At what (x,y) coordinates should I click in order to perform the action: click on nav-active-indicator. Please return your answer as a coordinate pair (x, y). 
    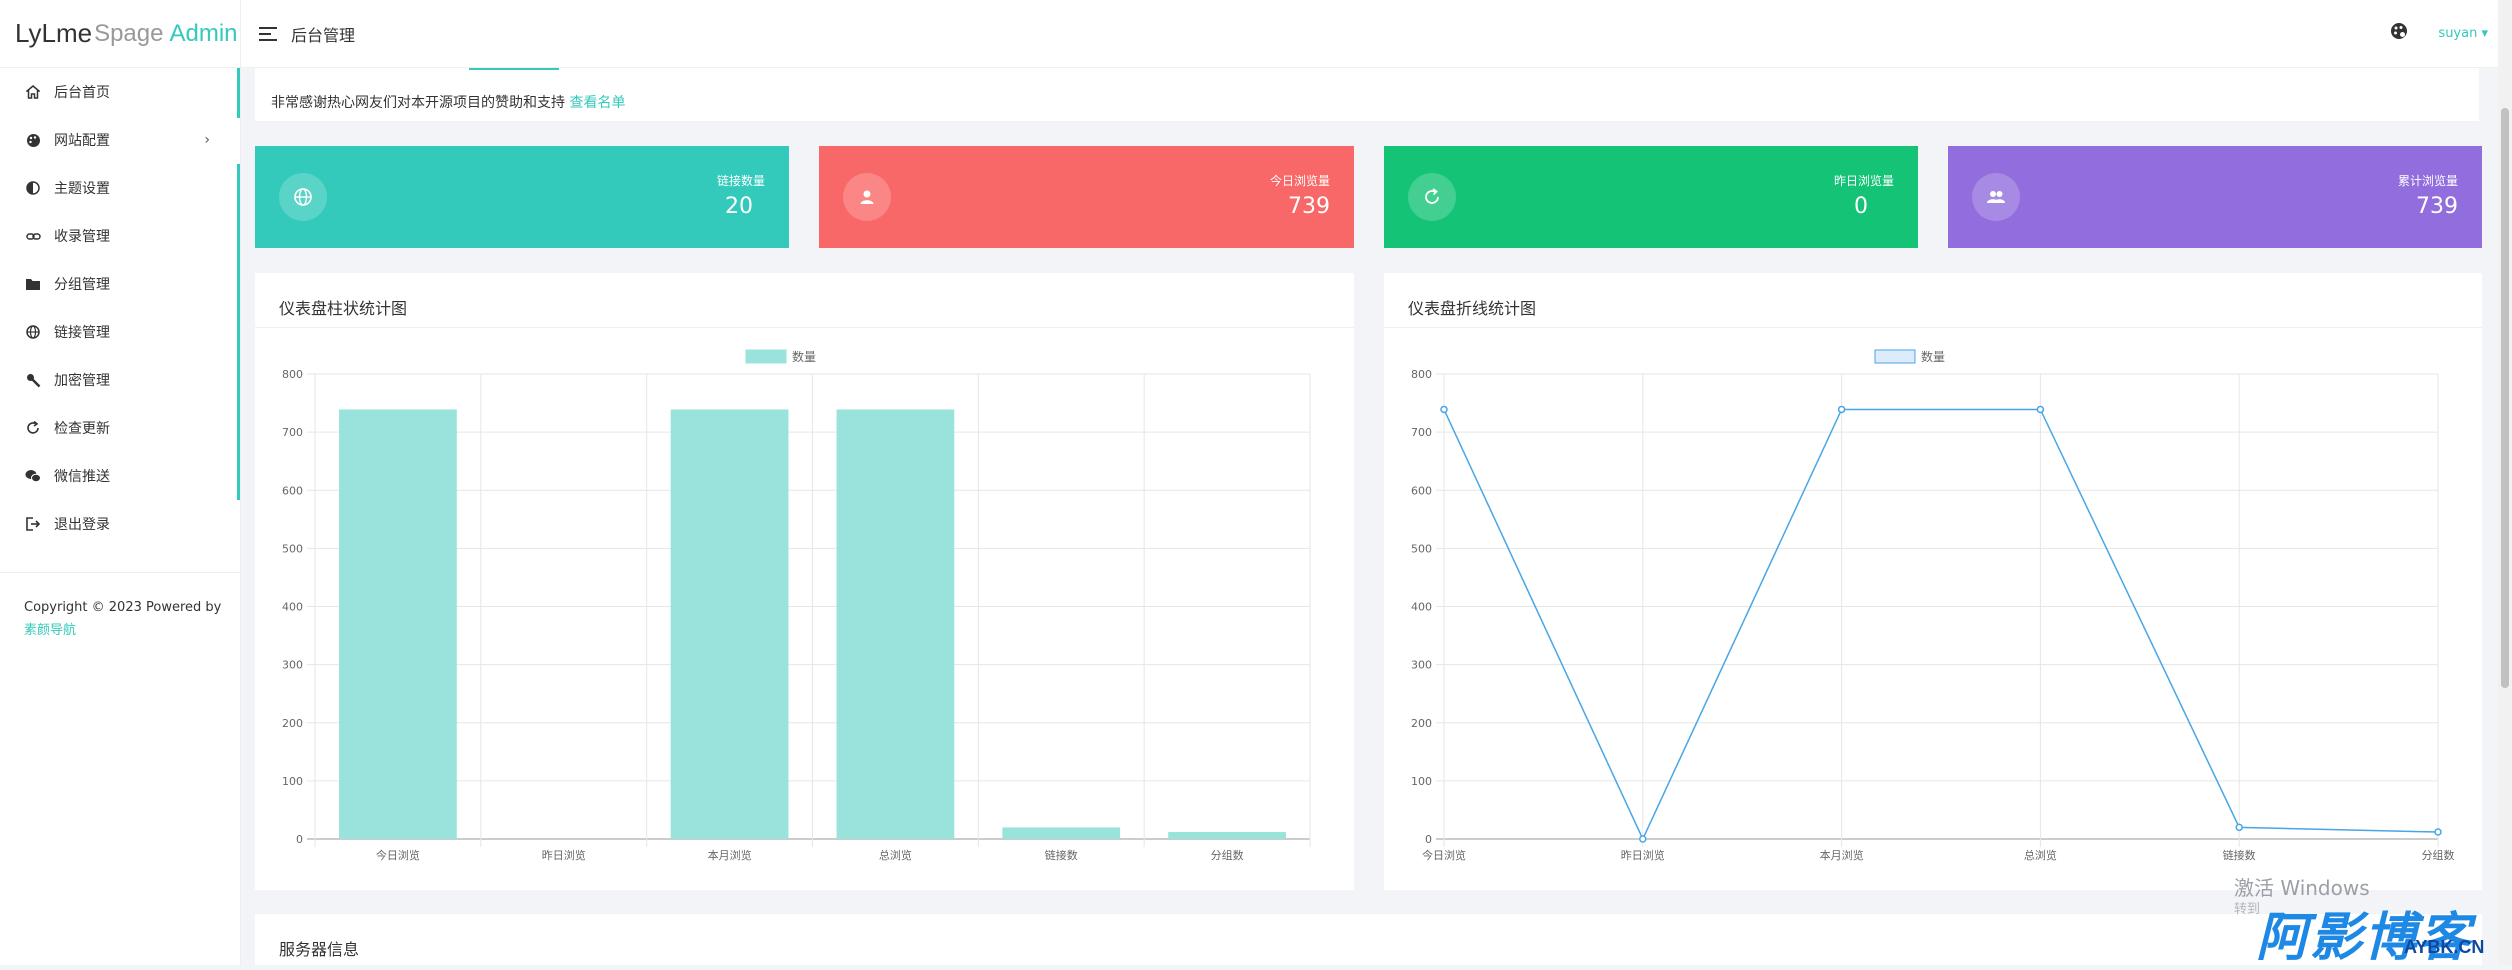
    Looking at the image, I should click on (238, 93).